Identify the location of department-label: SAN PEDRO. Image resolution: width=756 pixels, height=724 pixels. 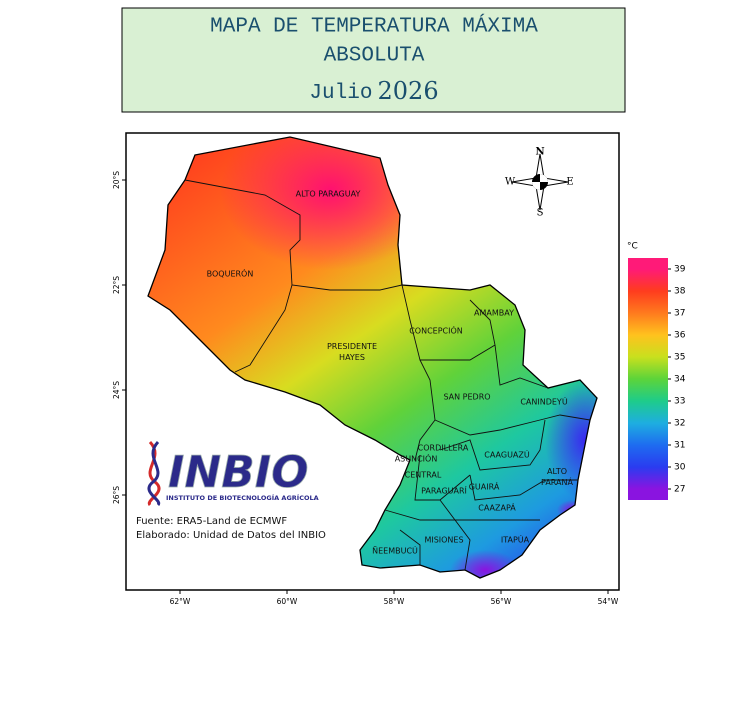
(466, 397).